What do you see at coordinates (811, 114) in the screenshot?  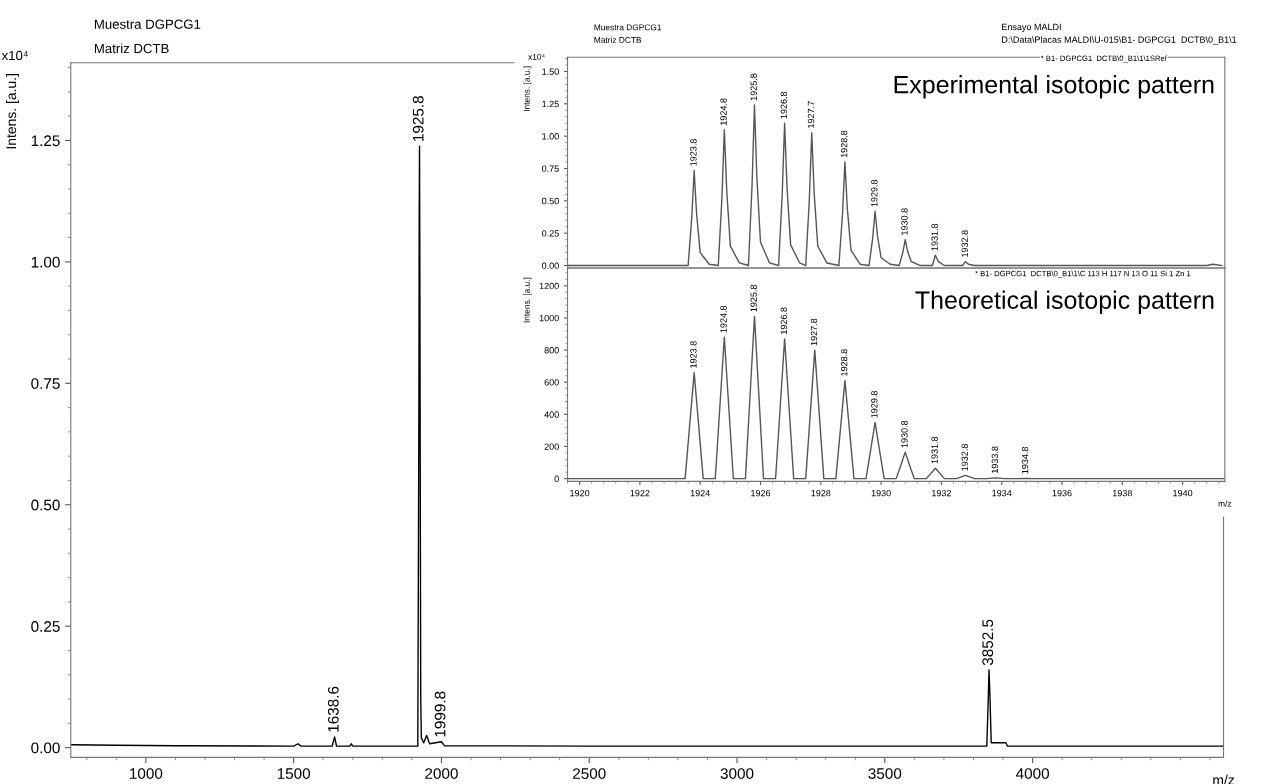 I see `annotation: 1927.7` at bounding box center [811, 114].